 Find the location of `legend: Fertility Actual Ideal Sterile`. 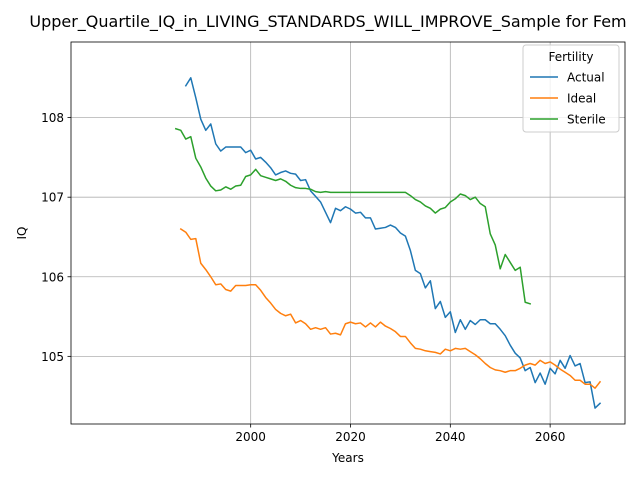

legend: Fertility Actual Ideal Sterile is located at coordinates (571, 88).